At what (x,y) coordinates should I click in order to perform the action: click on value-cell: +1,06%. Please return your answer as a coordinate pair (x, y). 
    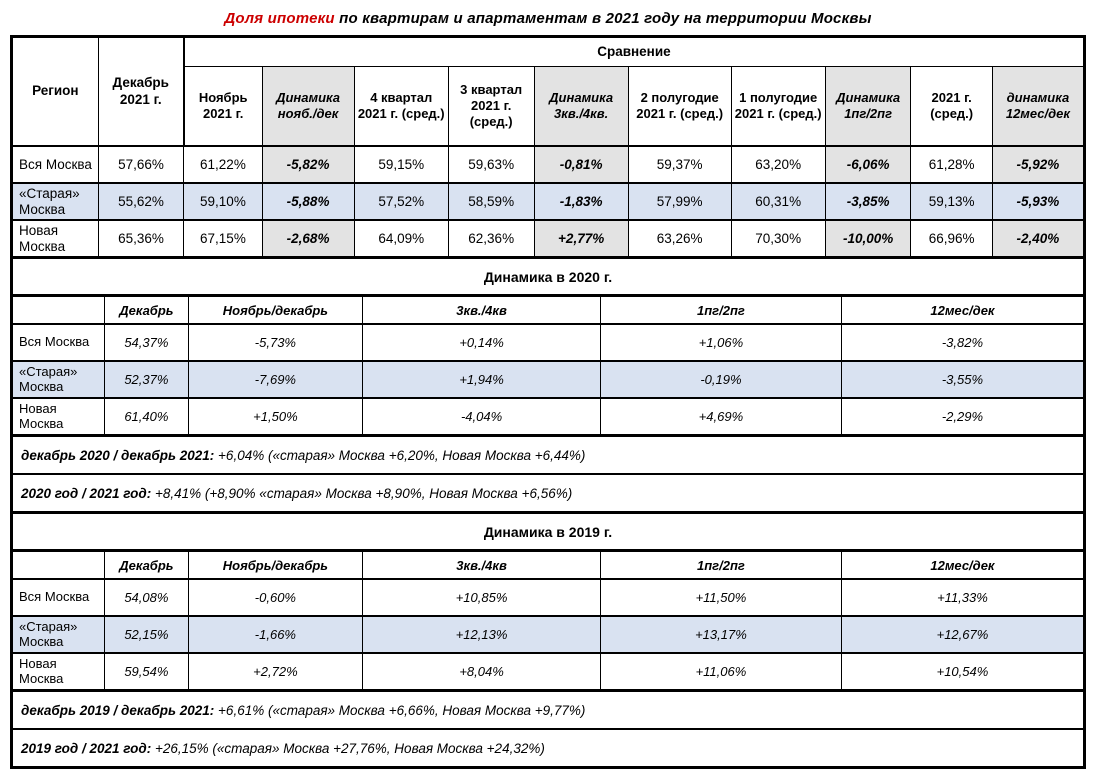
    Looking at the image, I should click on (720, 342).